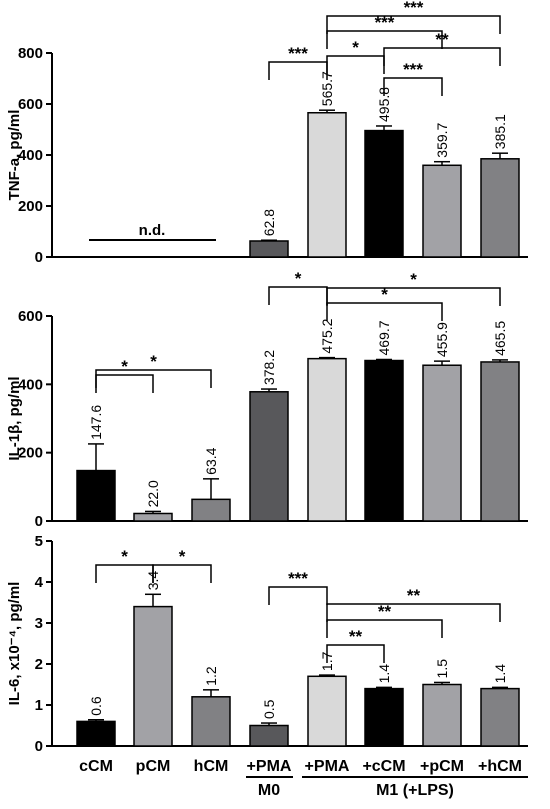  I want to click on data-label: 465.5, so click(500, 338).